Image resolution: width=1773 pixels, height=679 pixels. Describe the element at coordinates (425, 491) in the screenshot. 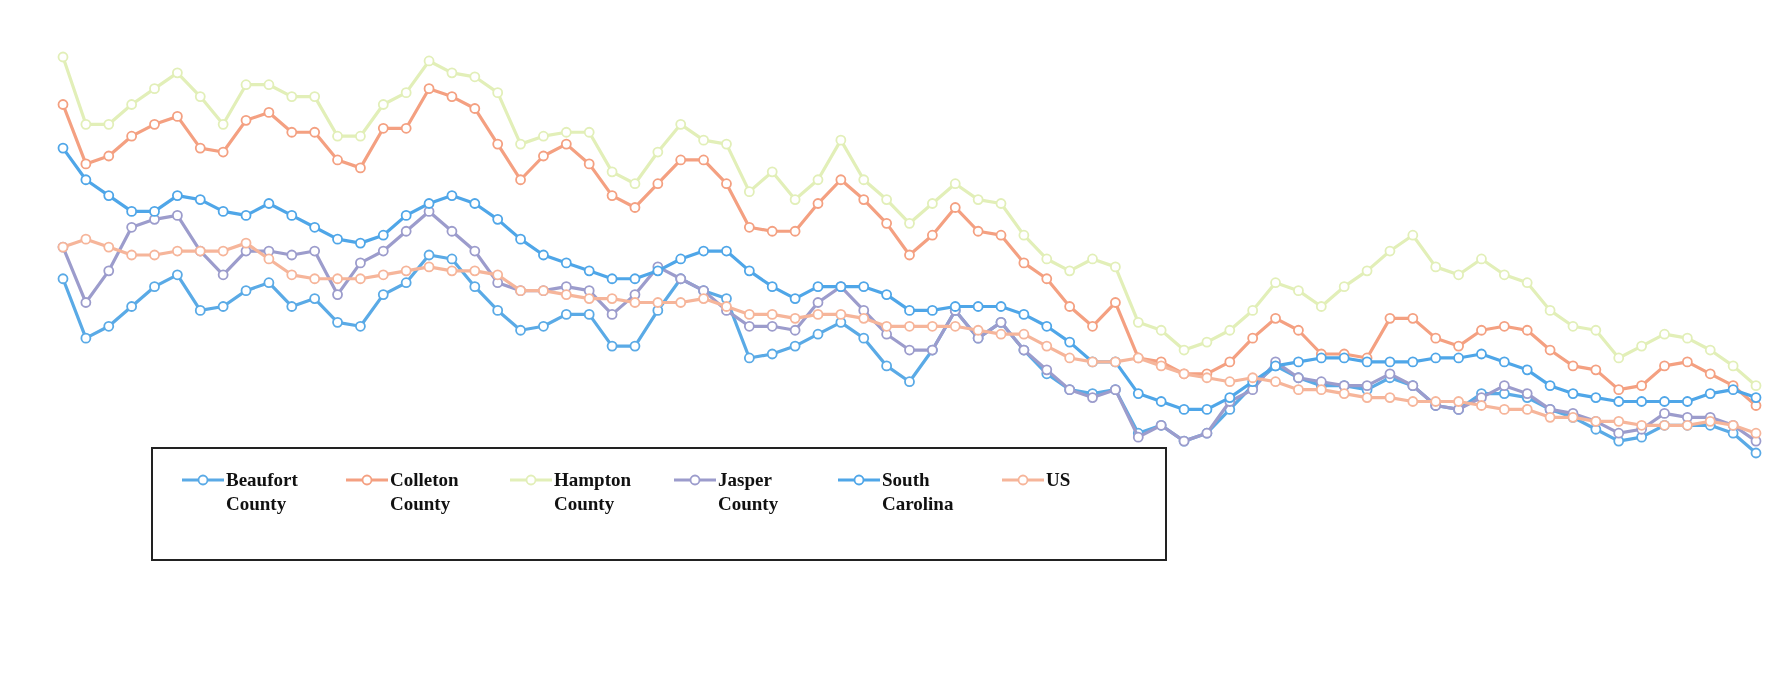

I see `legend-label: Colleton County` at that location.